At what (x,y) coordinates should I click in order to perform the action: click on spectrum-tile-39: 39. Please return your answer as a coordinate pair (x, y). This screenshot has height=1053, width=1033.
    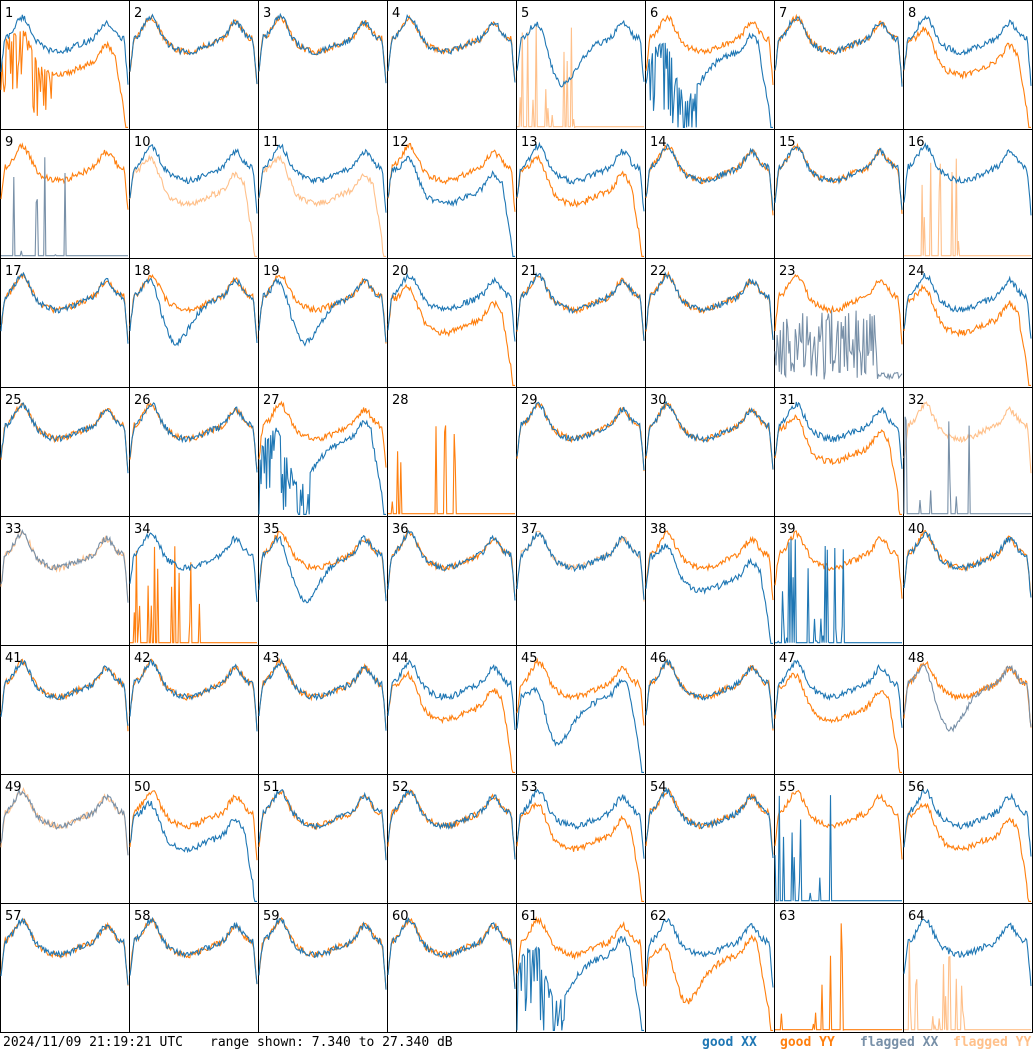
    Looking at the image, I should click on (839, 581).